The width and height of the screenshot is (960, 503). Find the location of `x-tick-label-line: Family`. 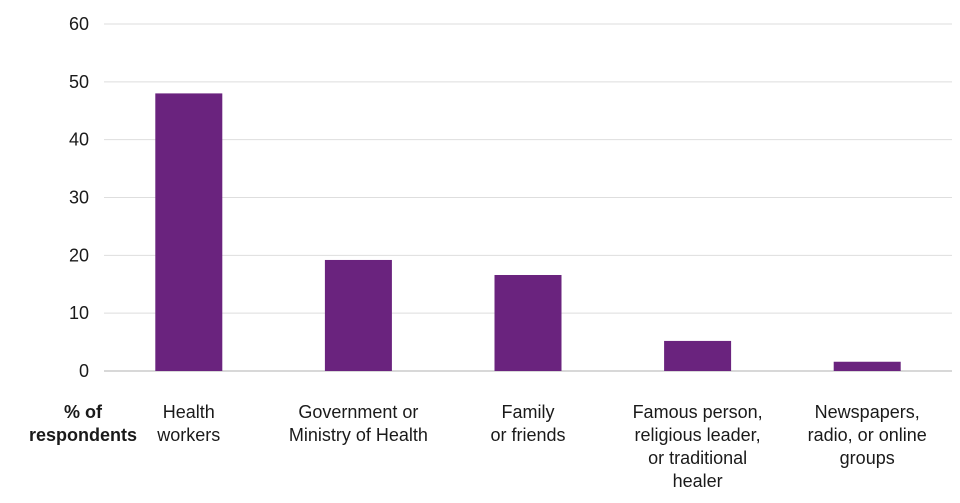

x-tick-label-line: Family is located at coordinates (528, 412).